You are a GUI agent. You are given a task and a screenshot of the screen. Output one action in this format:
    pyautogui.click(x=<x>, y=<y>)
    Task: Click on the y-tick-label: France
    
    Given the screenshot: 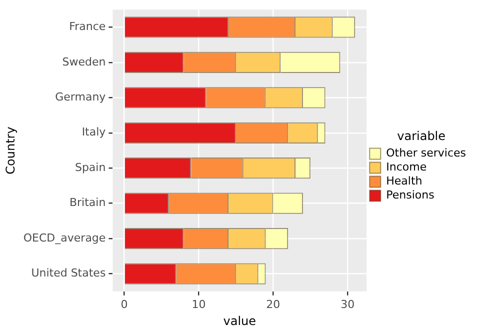 What is the action you would take?
    pyautogui.click(x=87, y=27)
    